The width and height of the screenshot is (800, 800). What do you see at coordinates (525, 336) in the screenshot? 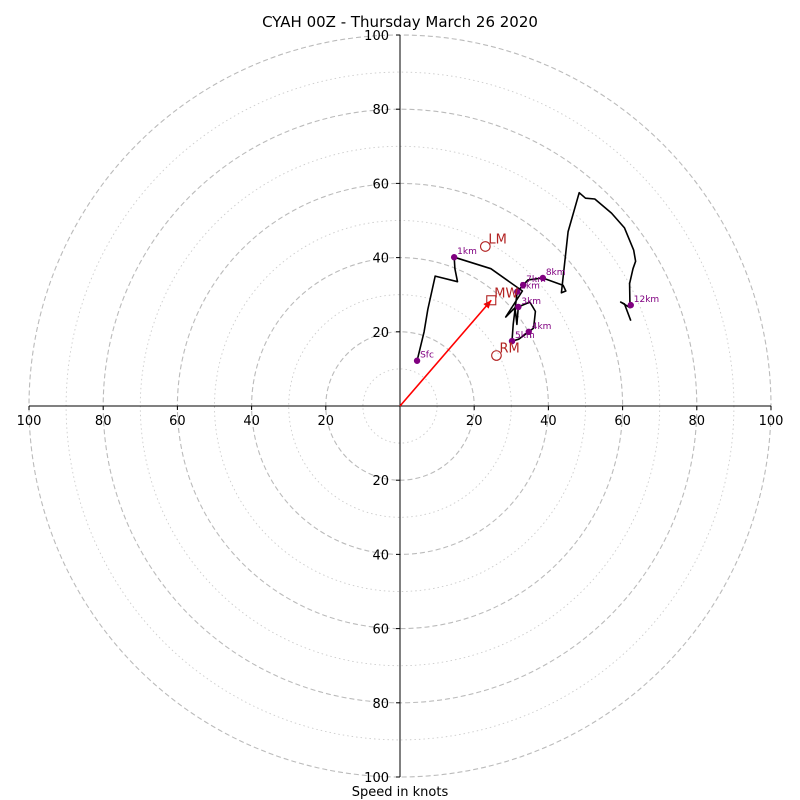
I see `height-point-label: 5km` at bounding box center [525, 336].